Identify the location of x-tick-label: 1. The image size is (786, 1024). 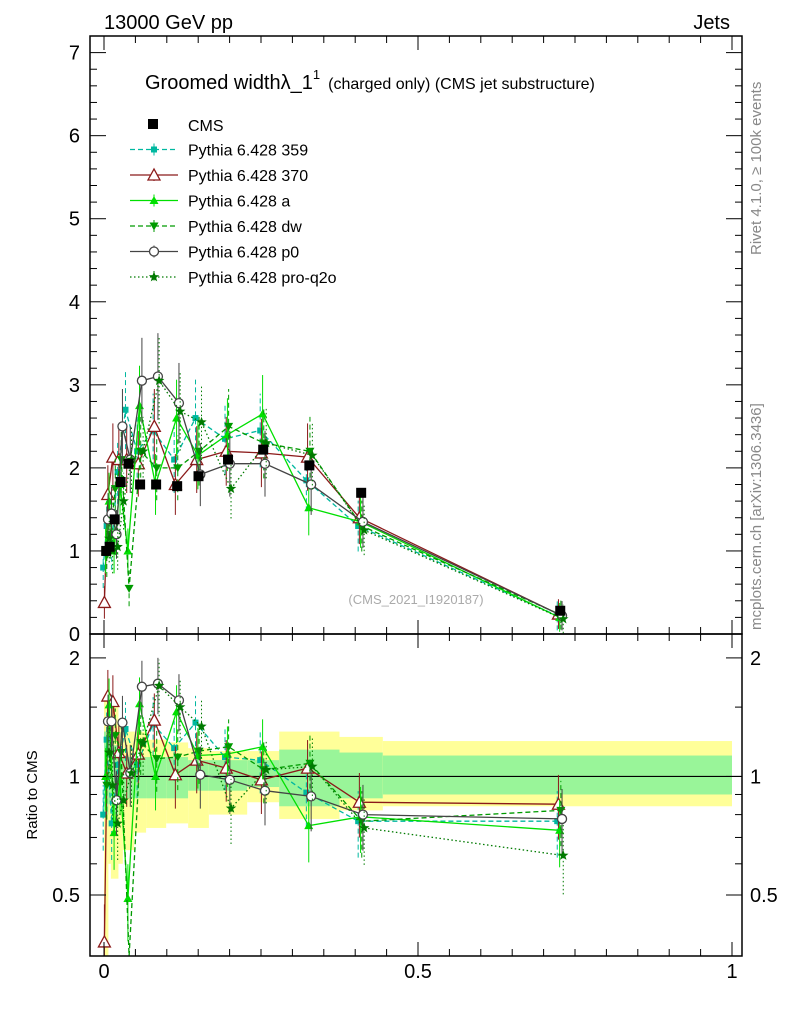
(731, 972).